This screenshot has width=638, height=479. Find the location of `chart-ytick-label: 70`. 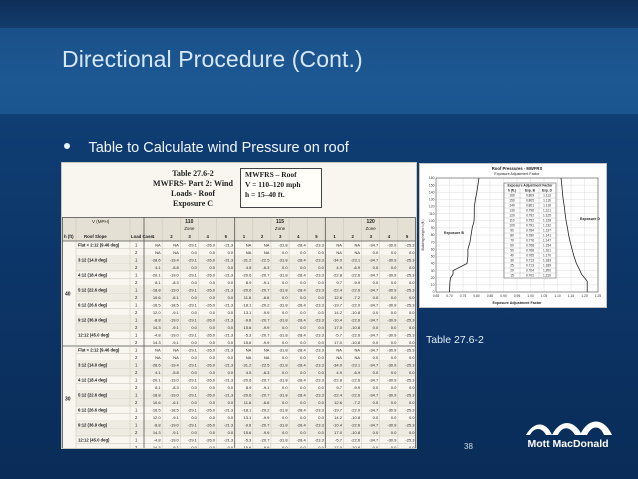

chart-ytick-label: 70 is located at coordinates (433, 242).